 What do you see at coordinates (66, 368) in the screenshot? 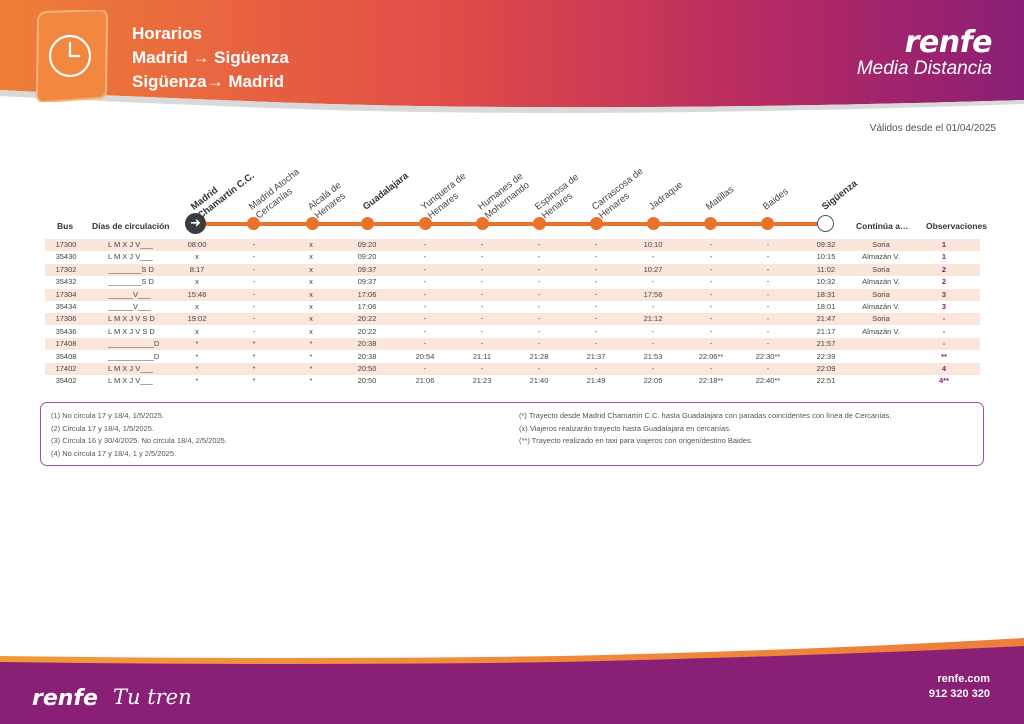
I see `bus-number: 17402` at bounding box center [66, 368].